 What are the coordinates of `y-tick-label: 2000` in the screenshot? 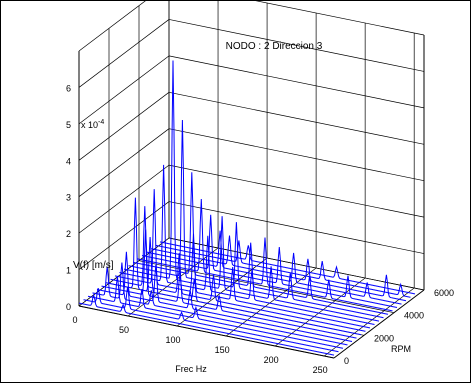 It's located at (384, 338).